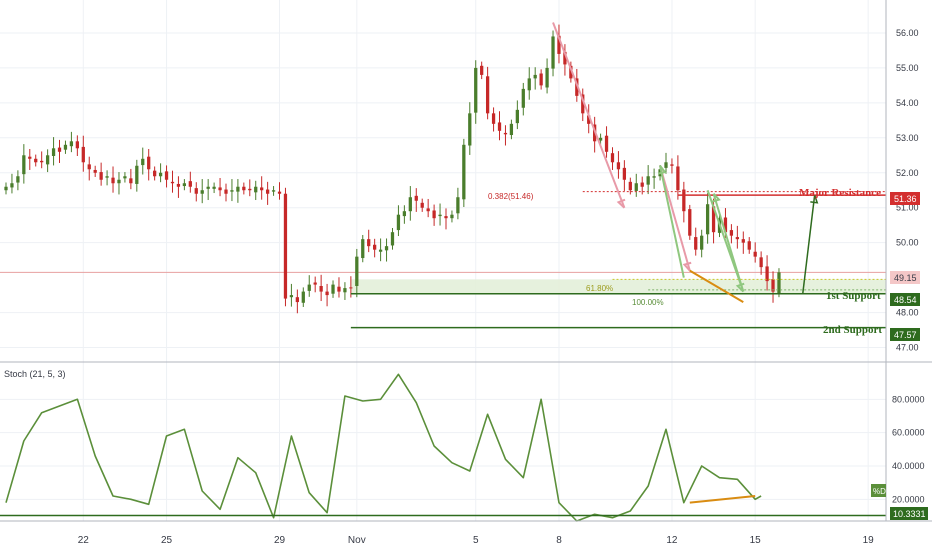 The image size is (932, 555). What do you see at coordinates (907, 348) in the screenshot?
I see `price-tick-label: 47.00` at bounding box center [907, 348].